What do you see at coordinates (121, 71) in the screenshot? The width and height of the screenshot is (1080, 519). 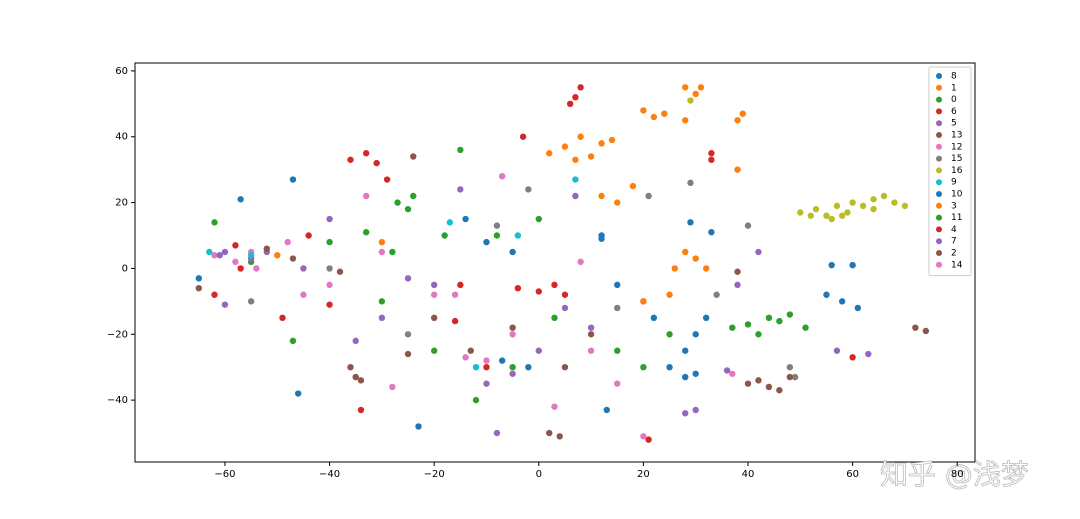 I see `y-tick-label: 60` at bounding box center [121, 71].